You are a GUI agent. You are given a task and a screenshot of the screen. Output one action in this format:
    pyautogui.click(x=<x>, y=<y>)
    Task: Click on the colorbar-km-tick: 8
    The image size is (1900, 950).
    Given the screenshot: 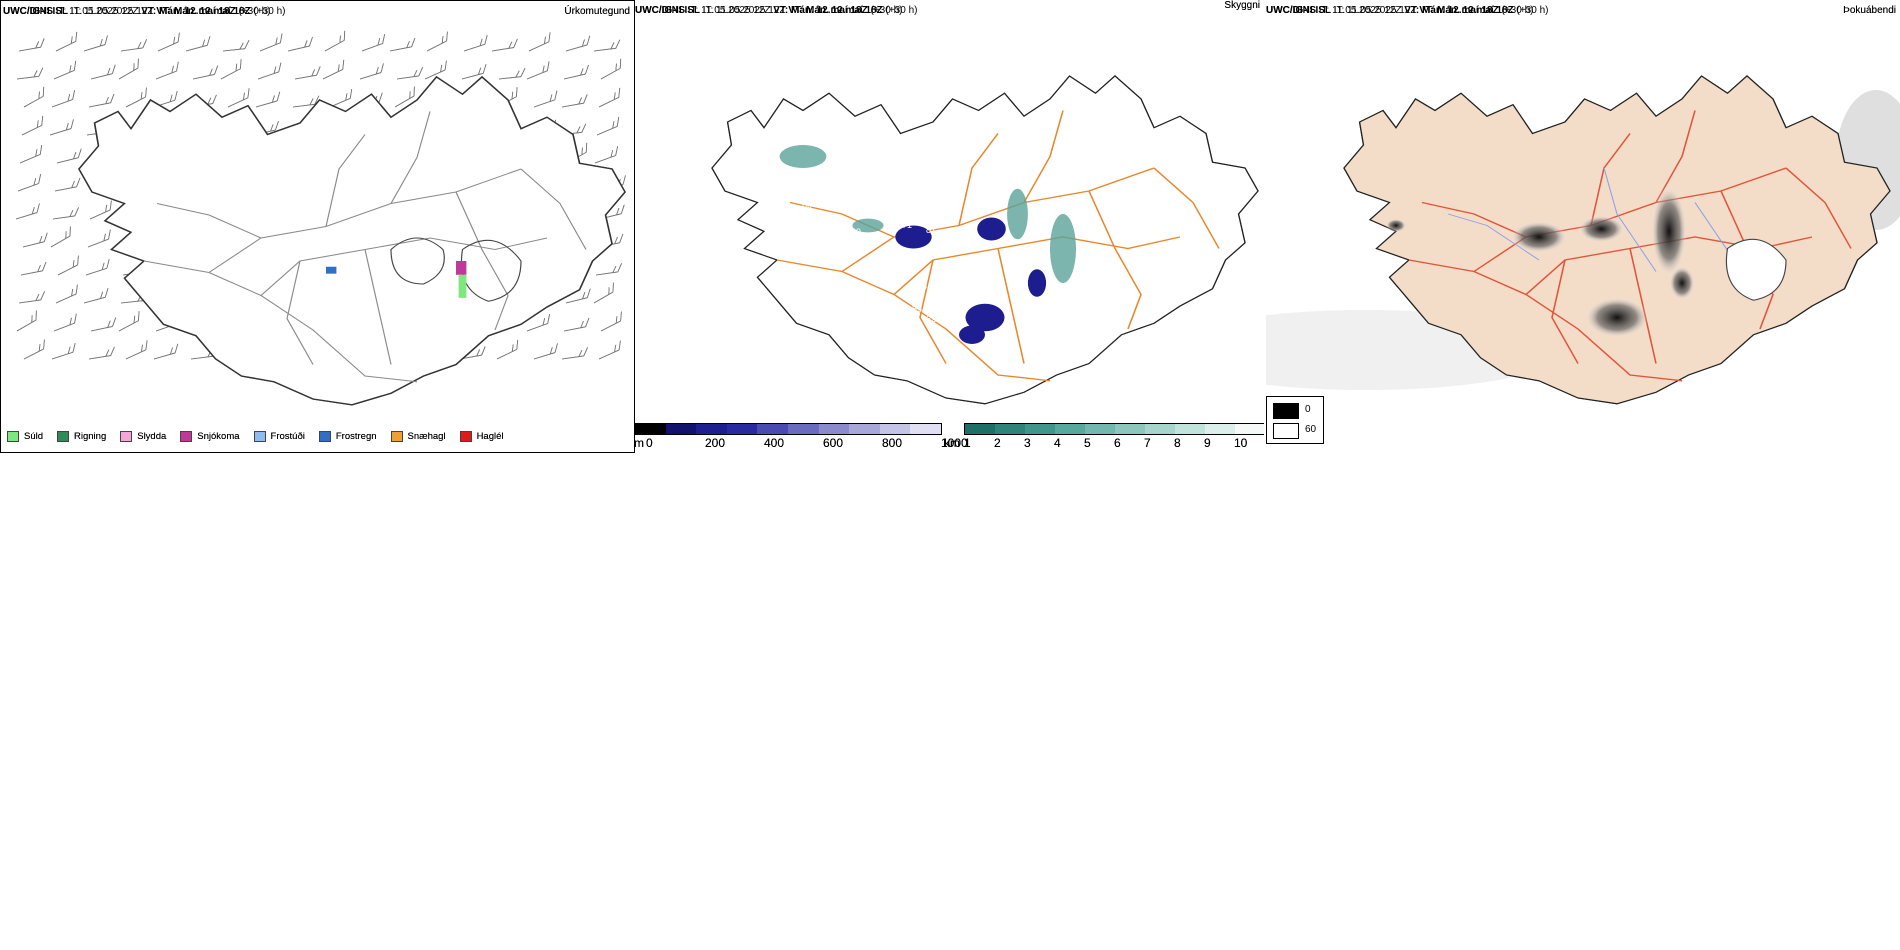 What is the action you would take?
    pyautogui.click(x=1177, y=443)
    